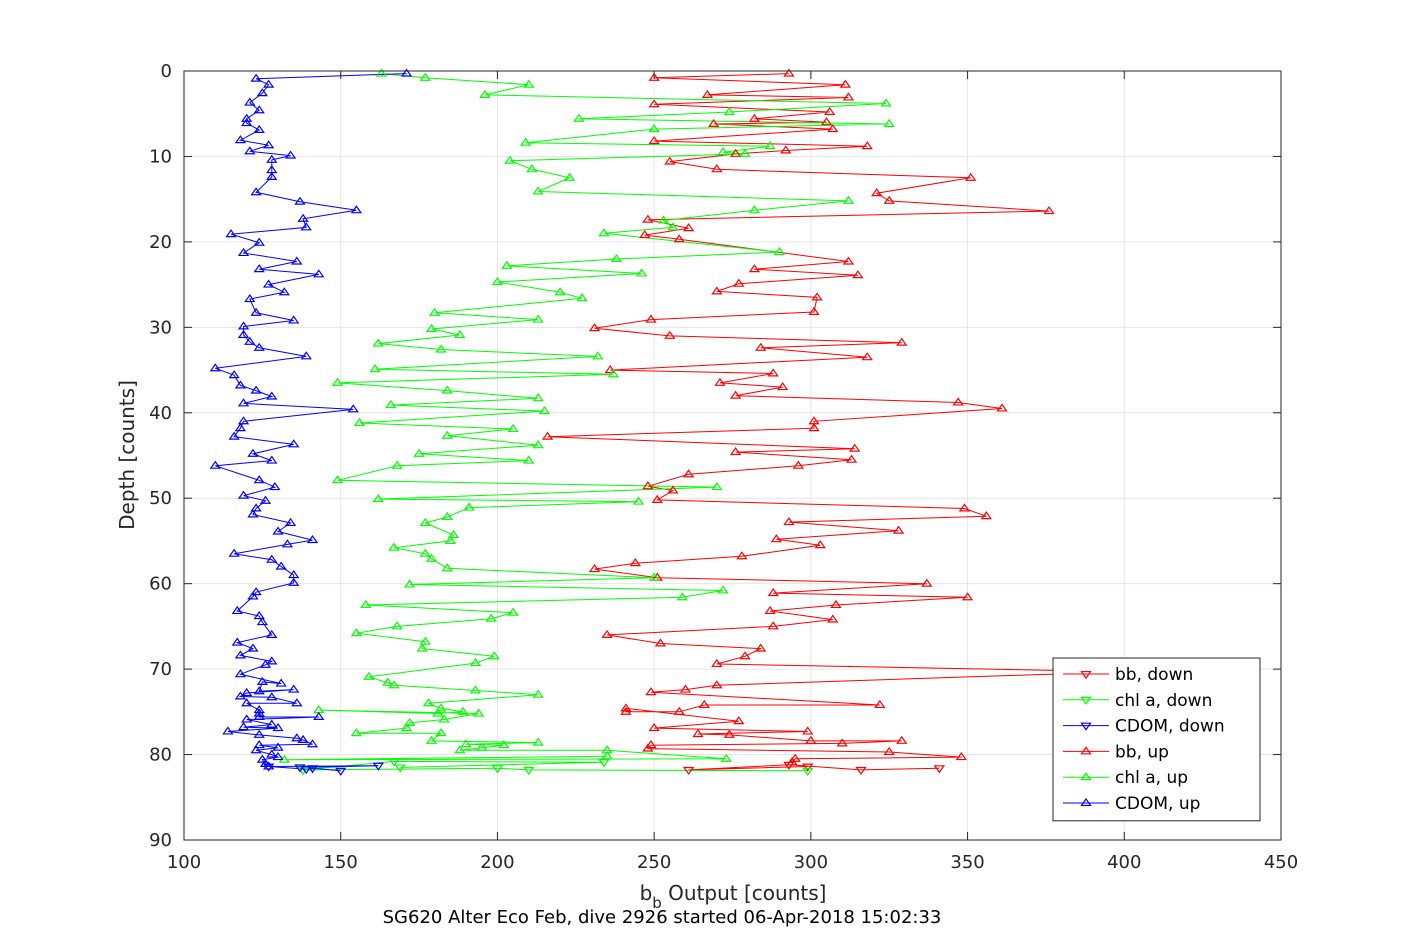  Describe the element at coordinates (312, 769) in the screenshot. I see `data-point-cdom-down` at that location.